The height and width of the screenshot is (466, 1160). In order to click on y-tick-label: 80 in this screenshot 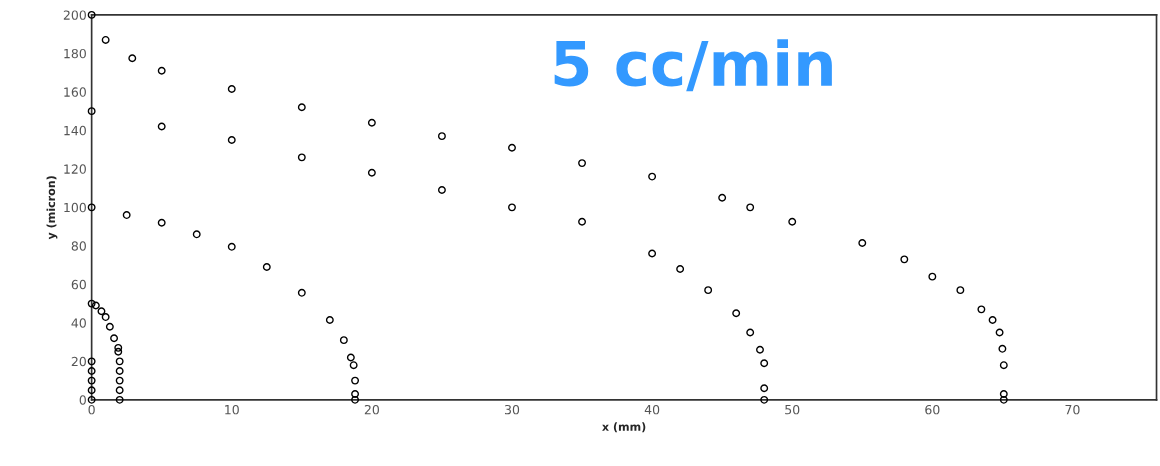, I will do `click(78, 246)`.